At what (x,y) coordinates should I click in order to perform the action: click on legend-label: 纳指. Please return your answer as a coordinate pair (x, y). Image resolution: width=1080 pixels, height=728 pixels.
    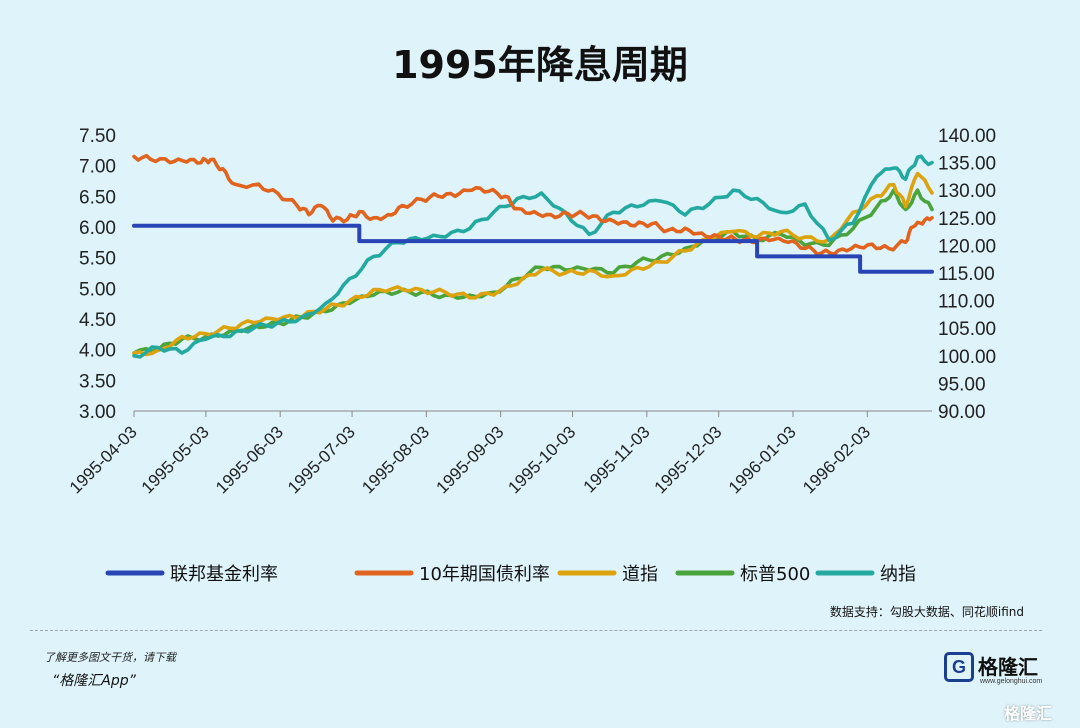
    Looking at the image, I should click on (898, 574).